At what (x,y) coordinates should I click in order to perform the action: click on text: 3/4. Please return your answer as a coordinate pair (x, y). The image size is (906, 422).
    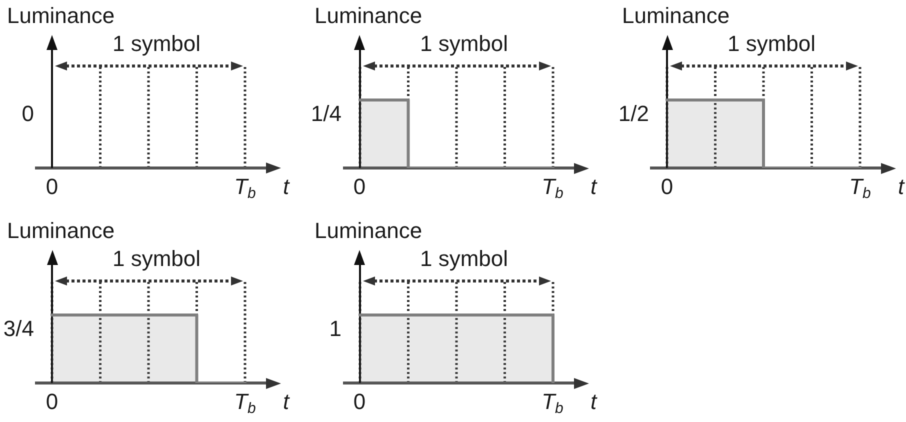
    Looking at the image, I should click on (18, 328).